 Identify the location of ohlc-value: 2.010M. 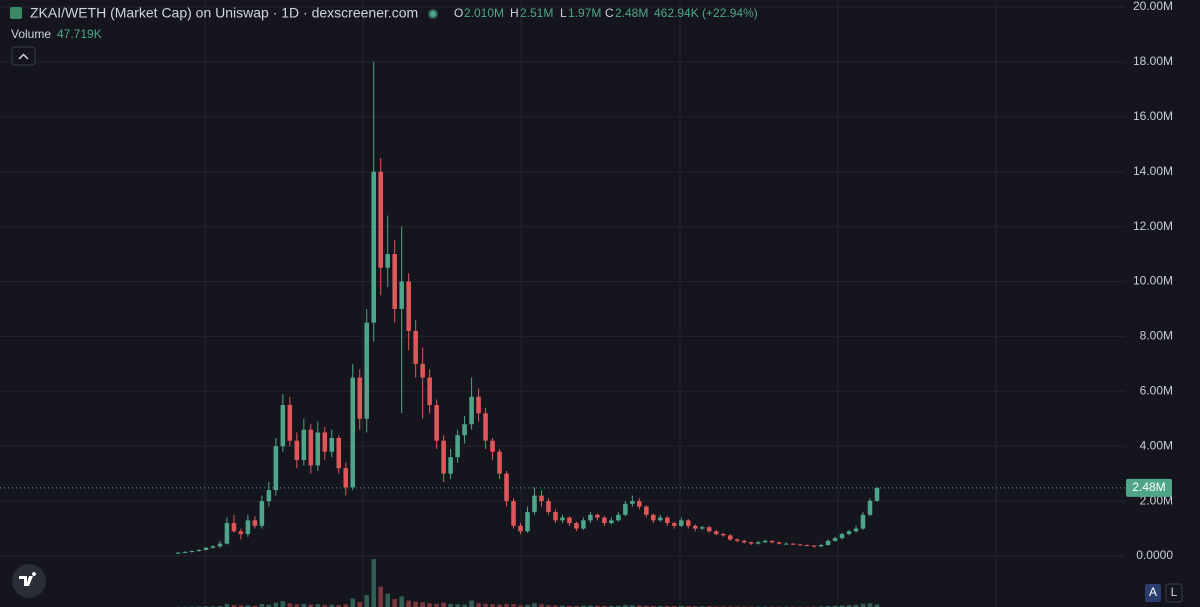
(484, 13).